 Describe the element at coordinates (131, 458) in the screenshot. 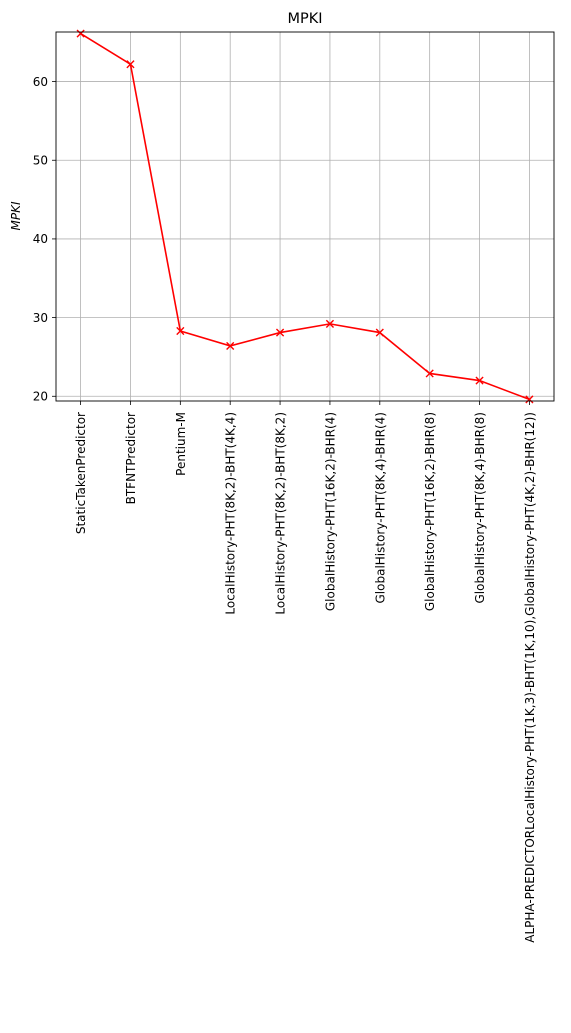

I see `x-tick-label: BTFNTPredictor` at that location.